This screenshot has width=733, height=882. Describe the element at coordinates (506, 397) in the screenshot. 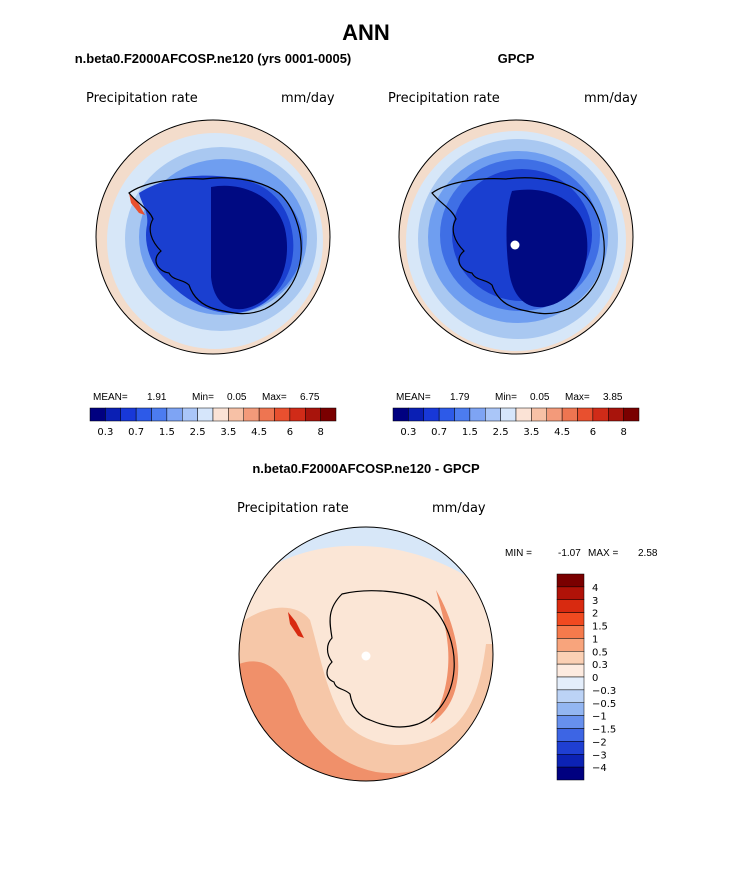

I see `min-label: Min=` at that location.